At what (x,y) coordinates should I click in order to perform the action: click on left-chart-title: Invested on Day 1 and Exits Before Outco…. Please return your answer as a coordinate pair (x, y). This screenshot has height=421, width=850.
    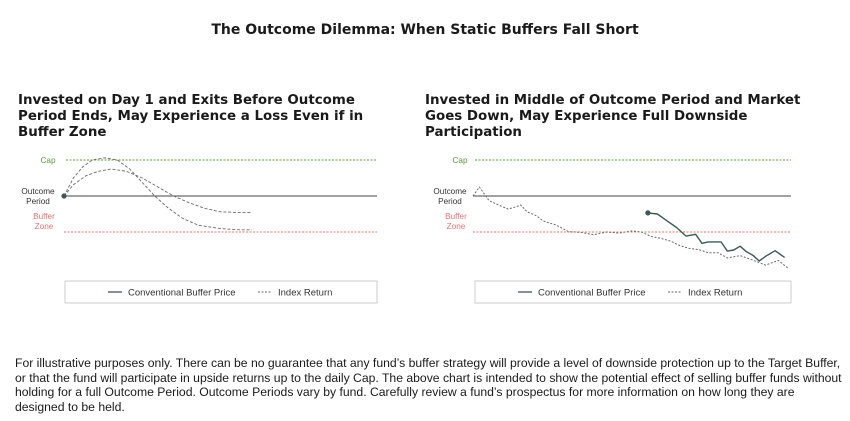
    Looking at the image, I should click on (191, 116).